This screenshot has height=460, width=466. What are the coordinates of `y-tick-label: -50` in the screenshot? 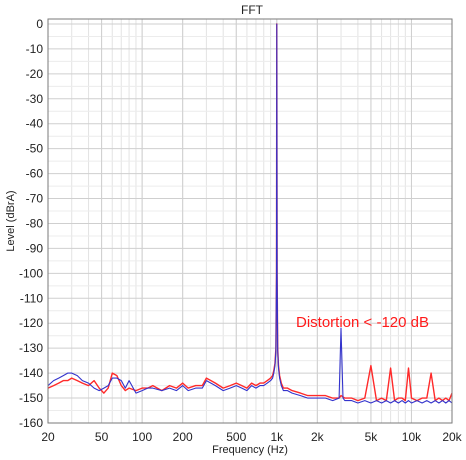 It's located at (35, 149).